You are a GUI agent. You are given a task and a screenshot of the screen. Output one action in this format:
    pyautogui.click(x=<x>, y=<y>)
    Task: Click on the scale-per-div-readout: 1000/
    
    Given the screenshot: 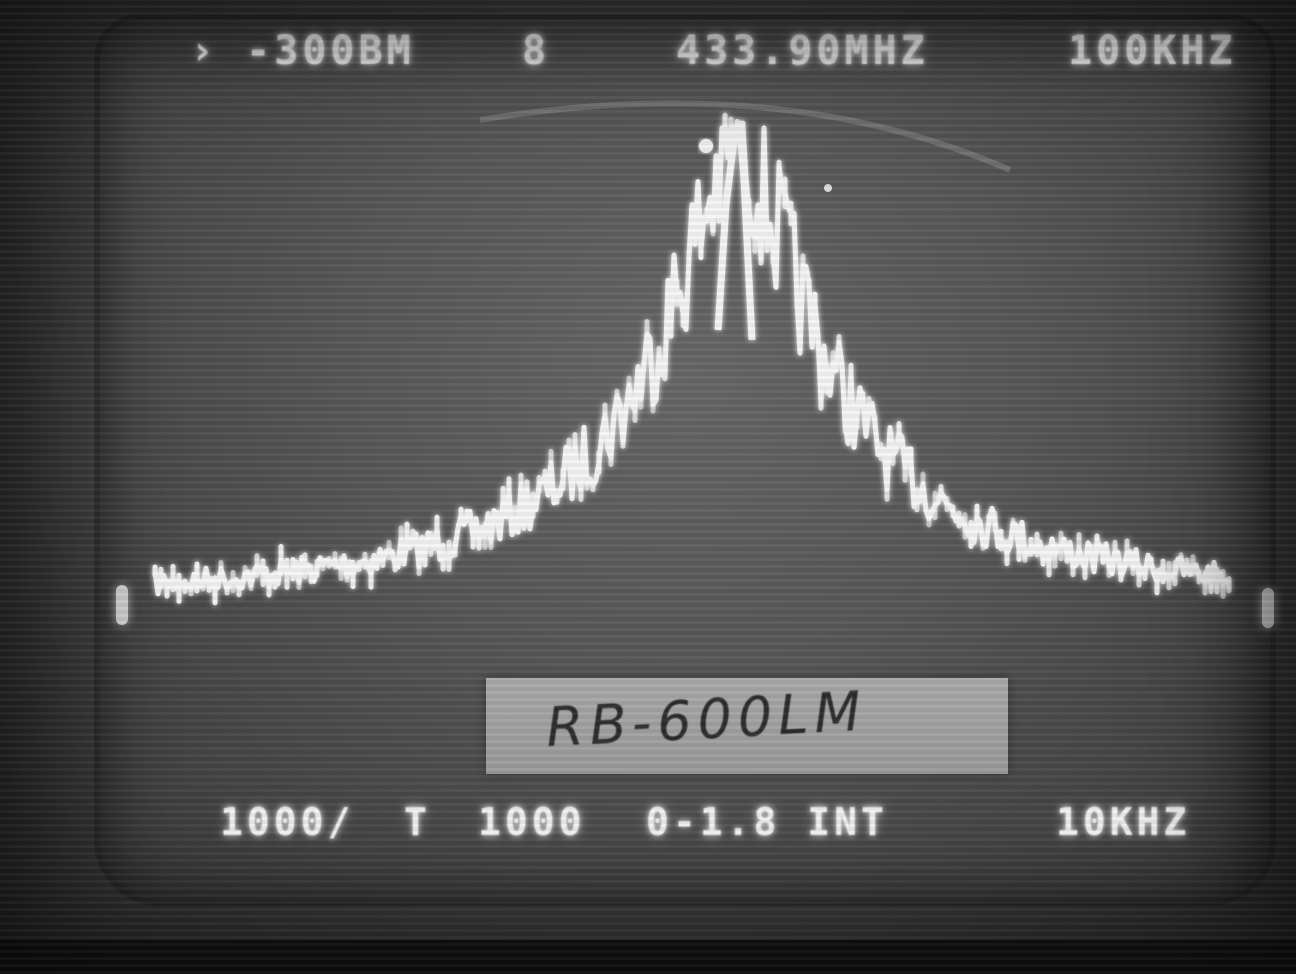 What is the action you would take?
    pyautogui.click(x=287, y=822)
    